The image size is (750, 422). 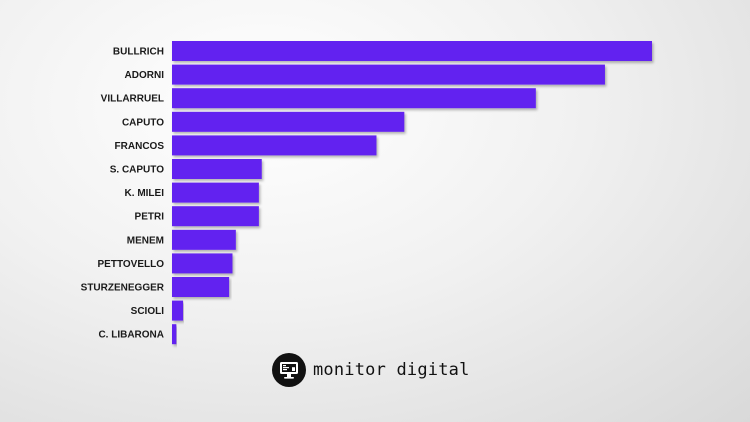 What do you see at coordinates (204, 239) in the screenshot?
I see `bar-menem` at bounding box center [204, 239].